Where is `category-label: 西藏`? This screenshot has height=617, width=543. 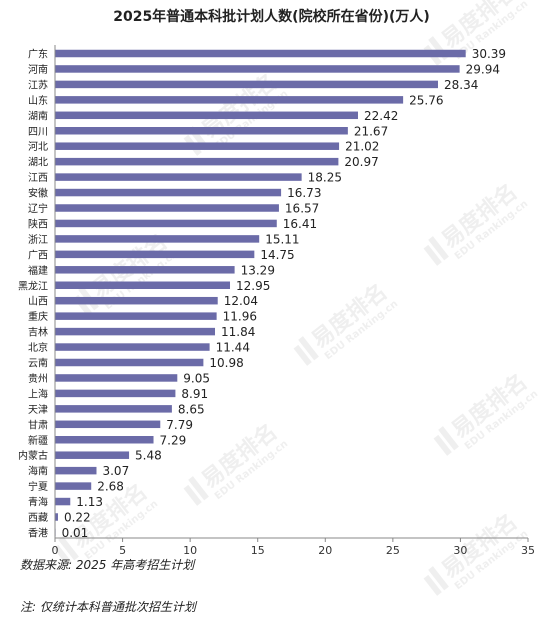 category-label: 西藏 is located at coordinates (38, 518).